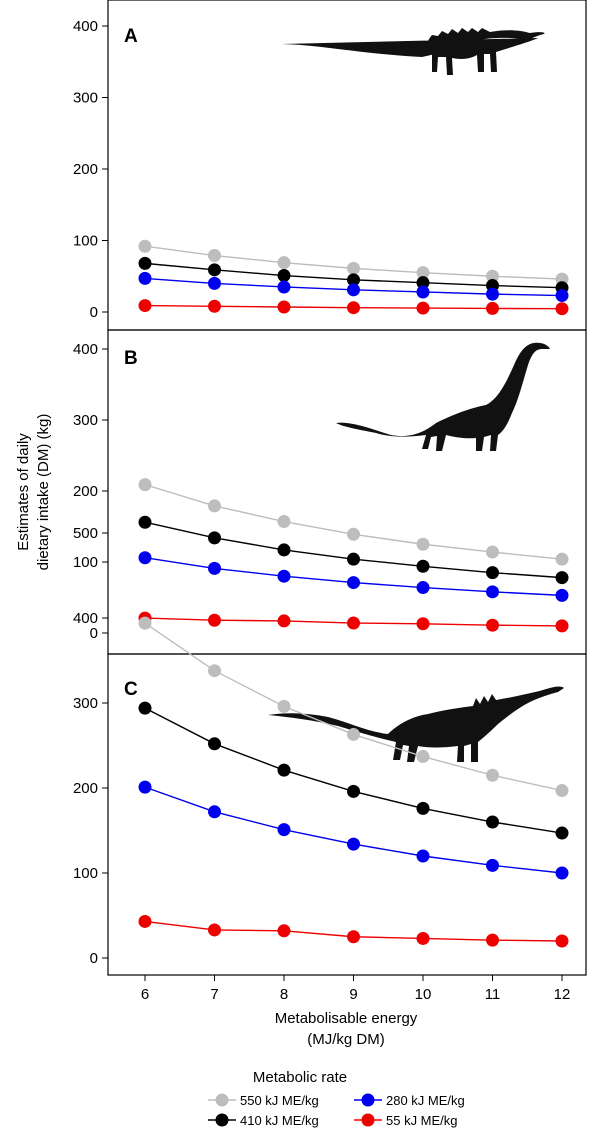  Describe the element at coordinates (284, 994) in the screenshot. I see `x-tick-label: 8` at that location.